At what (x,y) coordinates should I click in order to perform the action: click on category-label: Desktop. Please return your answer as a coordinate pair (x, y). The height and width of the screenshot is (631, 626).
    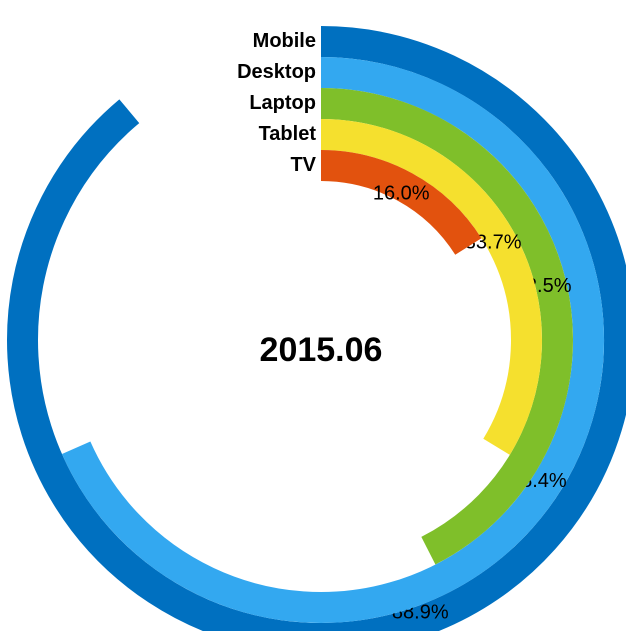
    Looking at the image, I should click on (276, 72).